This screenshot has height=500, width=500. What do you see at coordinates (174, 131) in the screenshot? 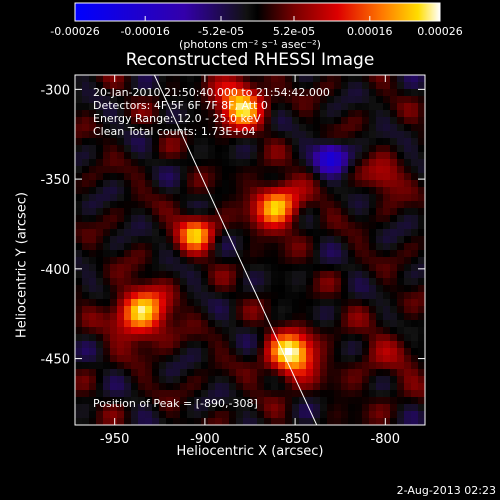
I see `clean-counts-annotation: Clean Total counts: 1.73E+04` at bounding box center [174, 131].